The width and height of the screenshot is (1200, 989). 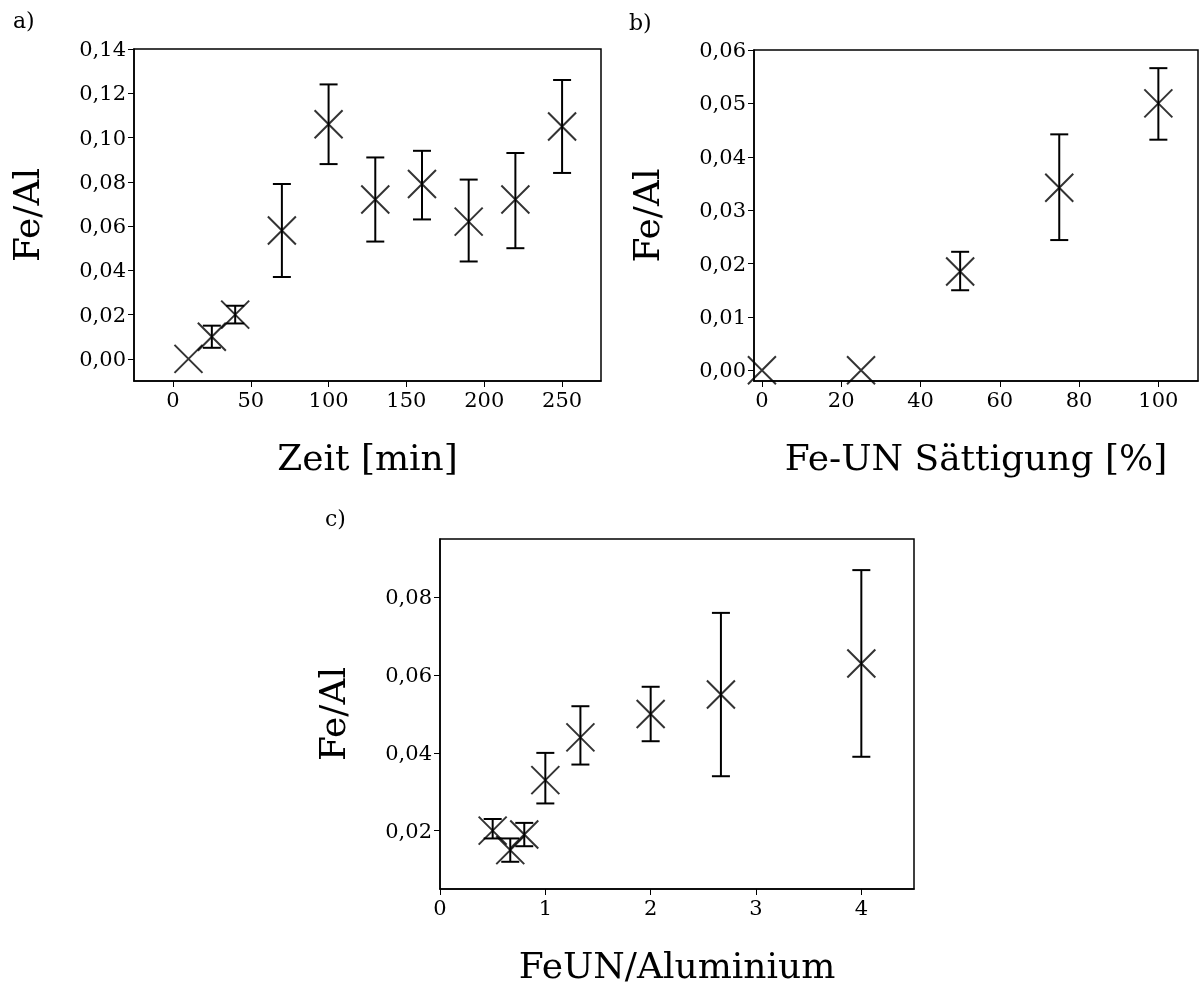 I want to click on x-tick-label: 150, so click(x=406, y=399).